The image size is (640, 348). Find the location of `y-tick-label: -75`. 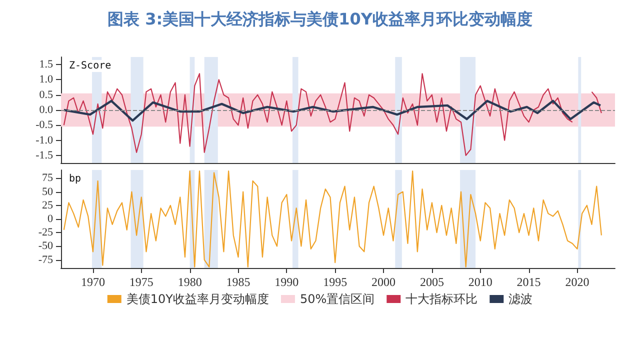

y-tick-label: -75 is located at coordinates (46, 260).